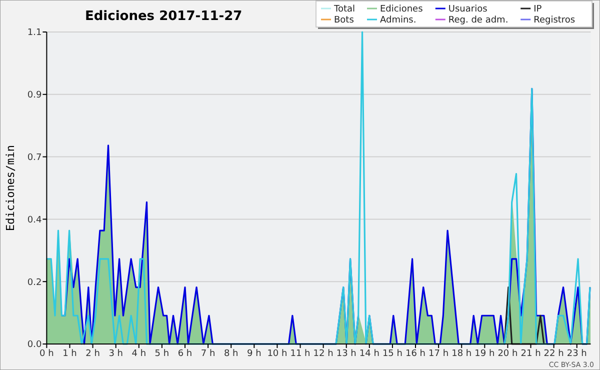  I want to click on x-tick-label: 14 h, so click(369, 354).